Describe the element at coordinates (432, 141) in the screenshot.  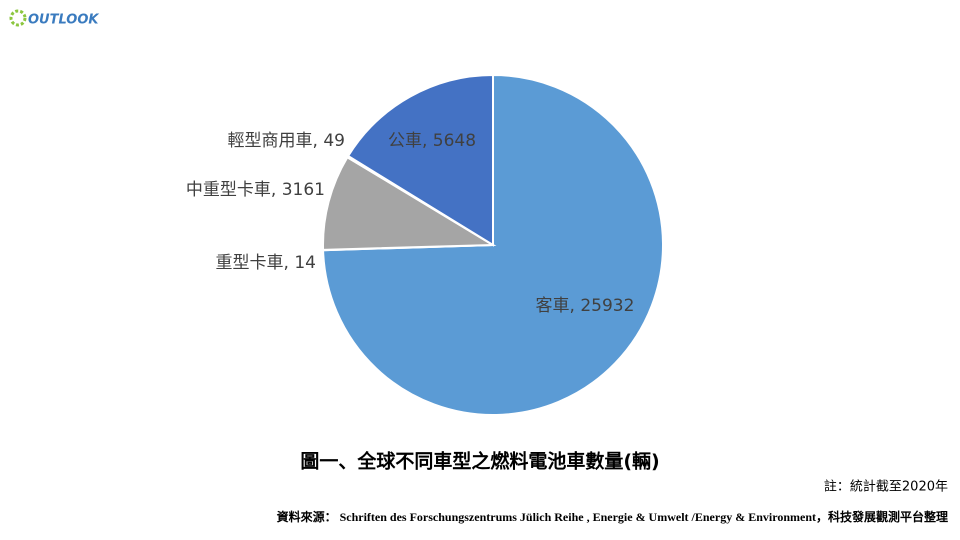
I see `data-label: 公車, 5648` at that location.